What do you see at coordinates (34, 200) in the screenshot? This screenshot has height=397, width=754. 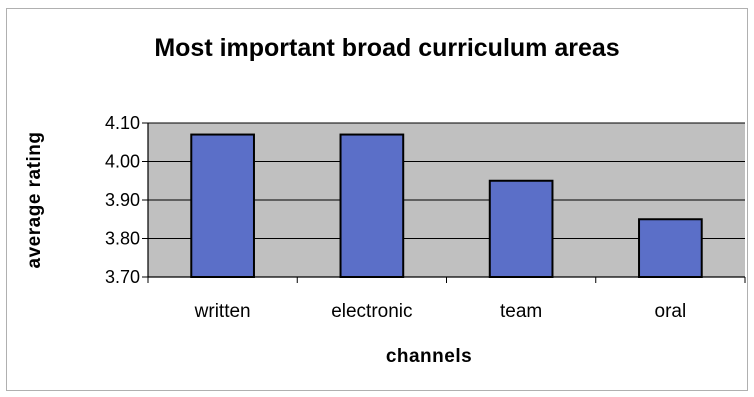 I see `y-axis-label: average rating` at bounding box center [34, 200].